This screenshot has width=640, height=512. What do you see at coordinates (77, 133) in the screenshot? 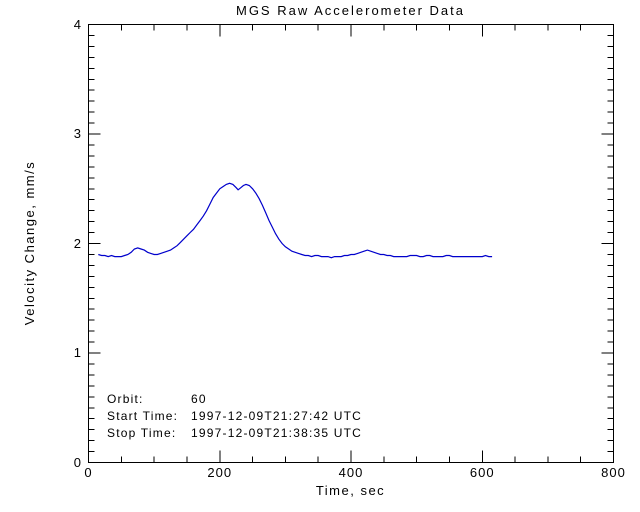
I see `y-tick-label: 3` at bounding box center [77, 133].